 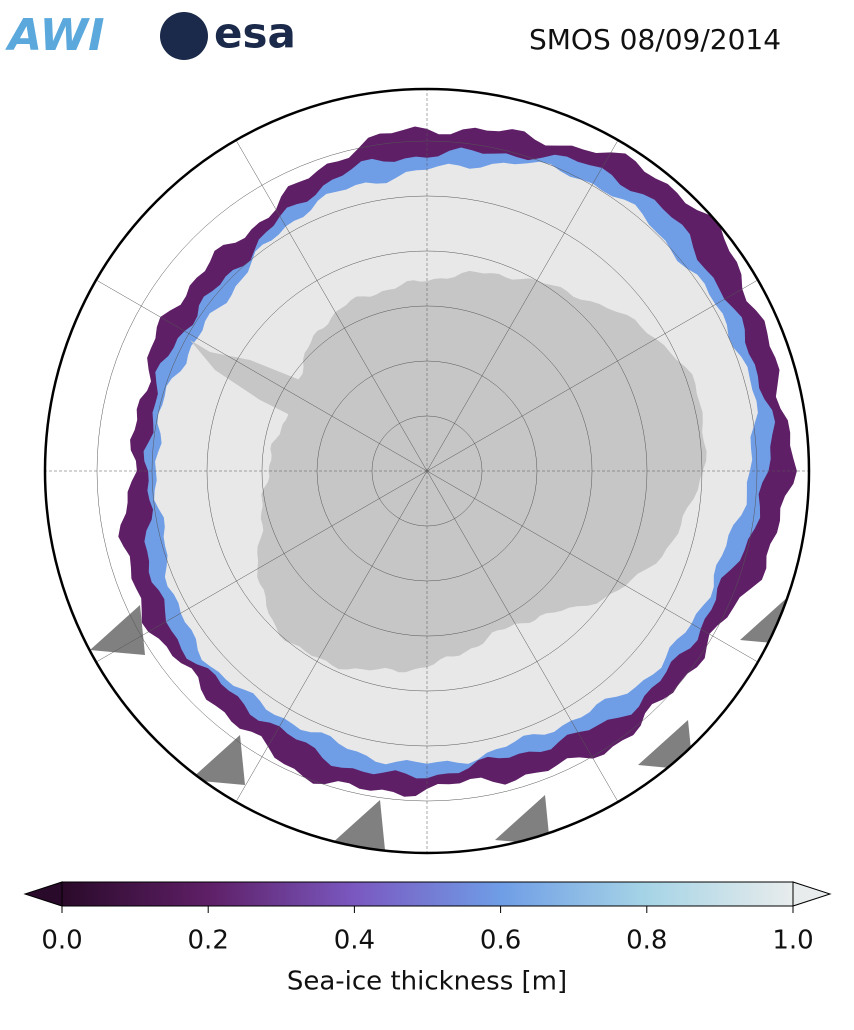 I want to click on title: SMOS 08/09/2014, so click(x=655, y=39).